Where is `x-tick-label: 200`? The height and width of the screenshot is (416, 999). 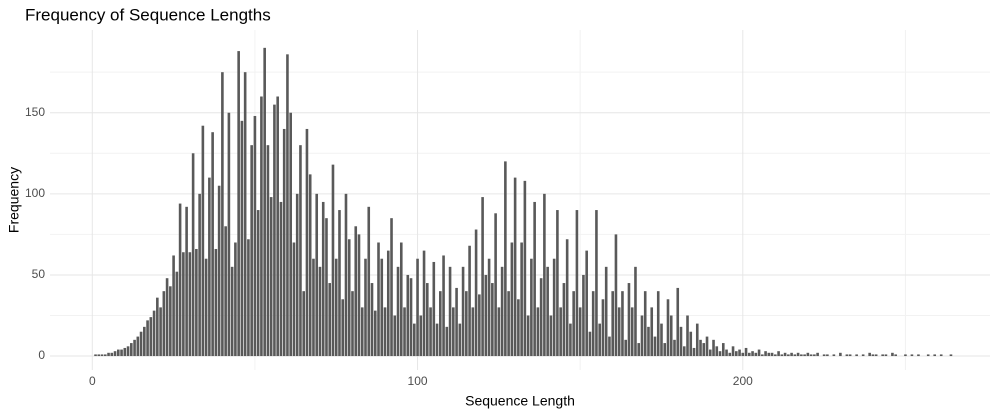
x-tick-label: 200 is located at coordinates (743, 381).